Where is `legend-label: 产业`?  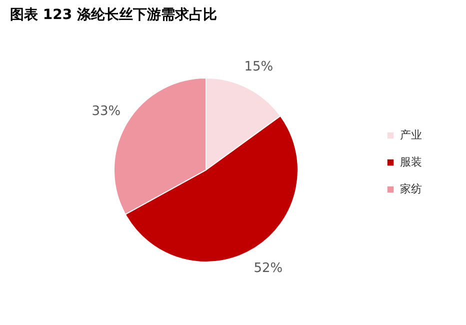 legend-label: 产业 is located at coordinates (411, 135).